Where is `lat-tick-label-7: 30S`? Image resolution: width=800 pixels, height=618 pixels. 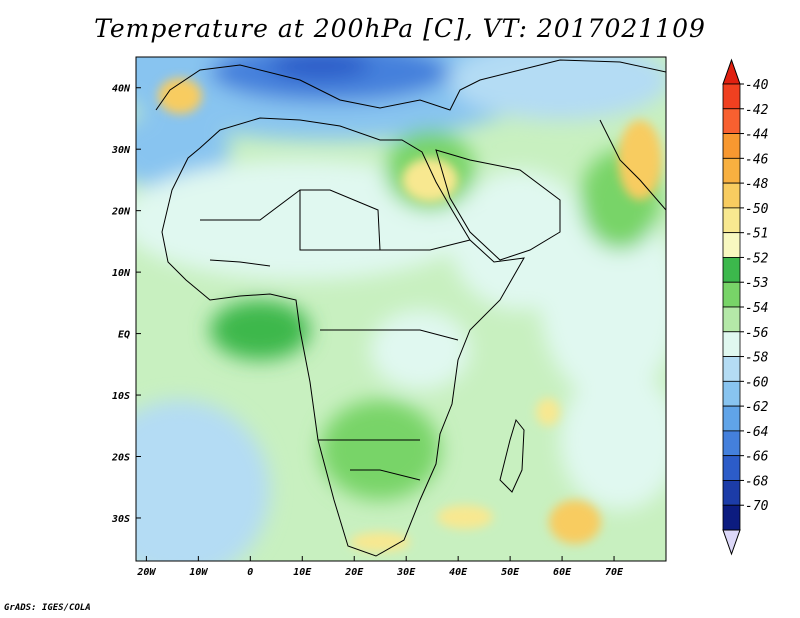
lat-tick-label-7: 30S is located at coordinates (120, 519).